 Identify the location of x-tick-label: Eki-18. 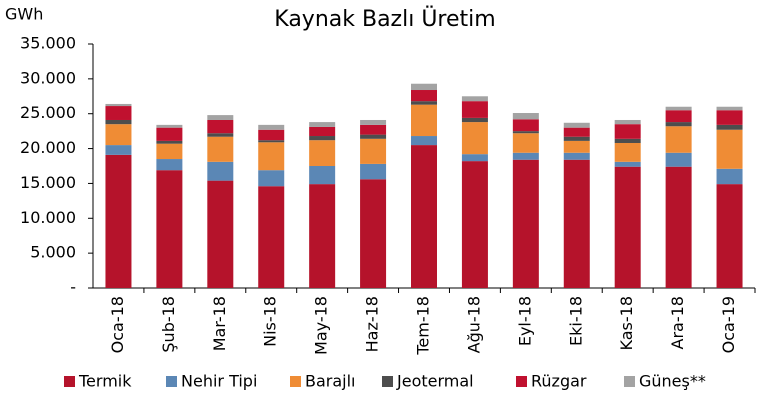
(575, 321).